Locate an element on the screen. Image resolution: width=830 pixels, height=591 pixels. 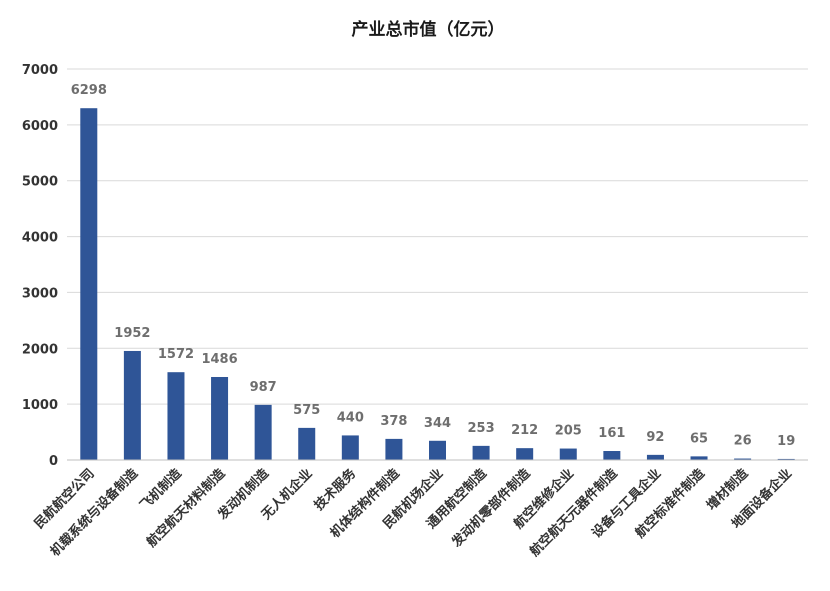
y-tick-label: 3000 is located at coordinates (40, 293).